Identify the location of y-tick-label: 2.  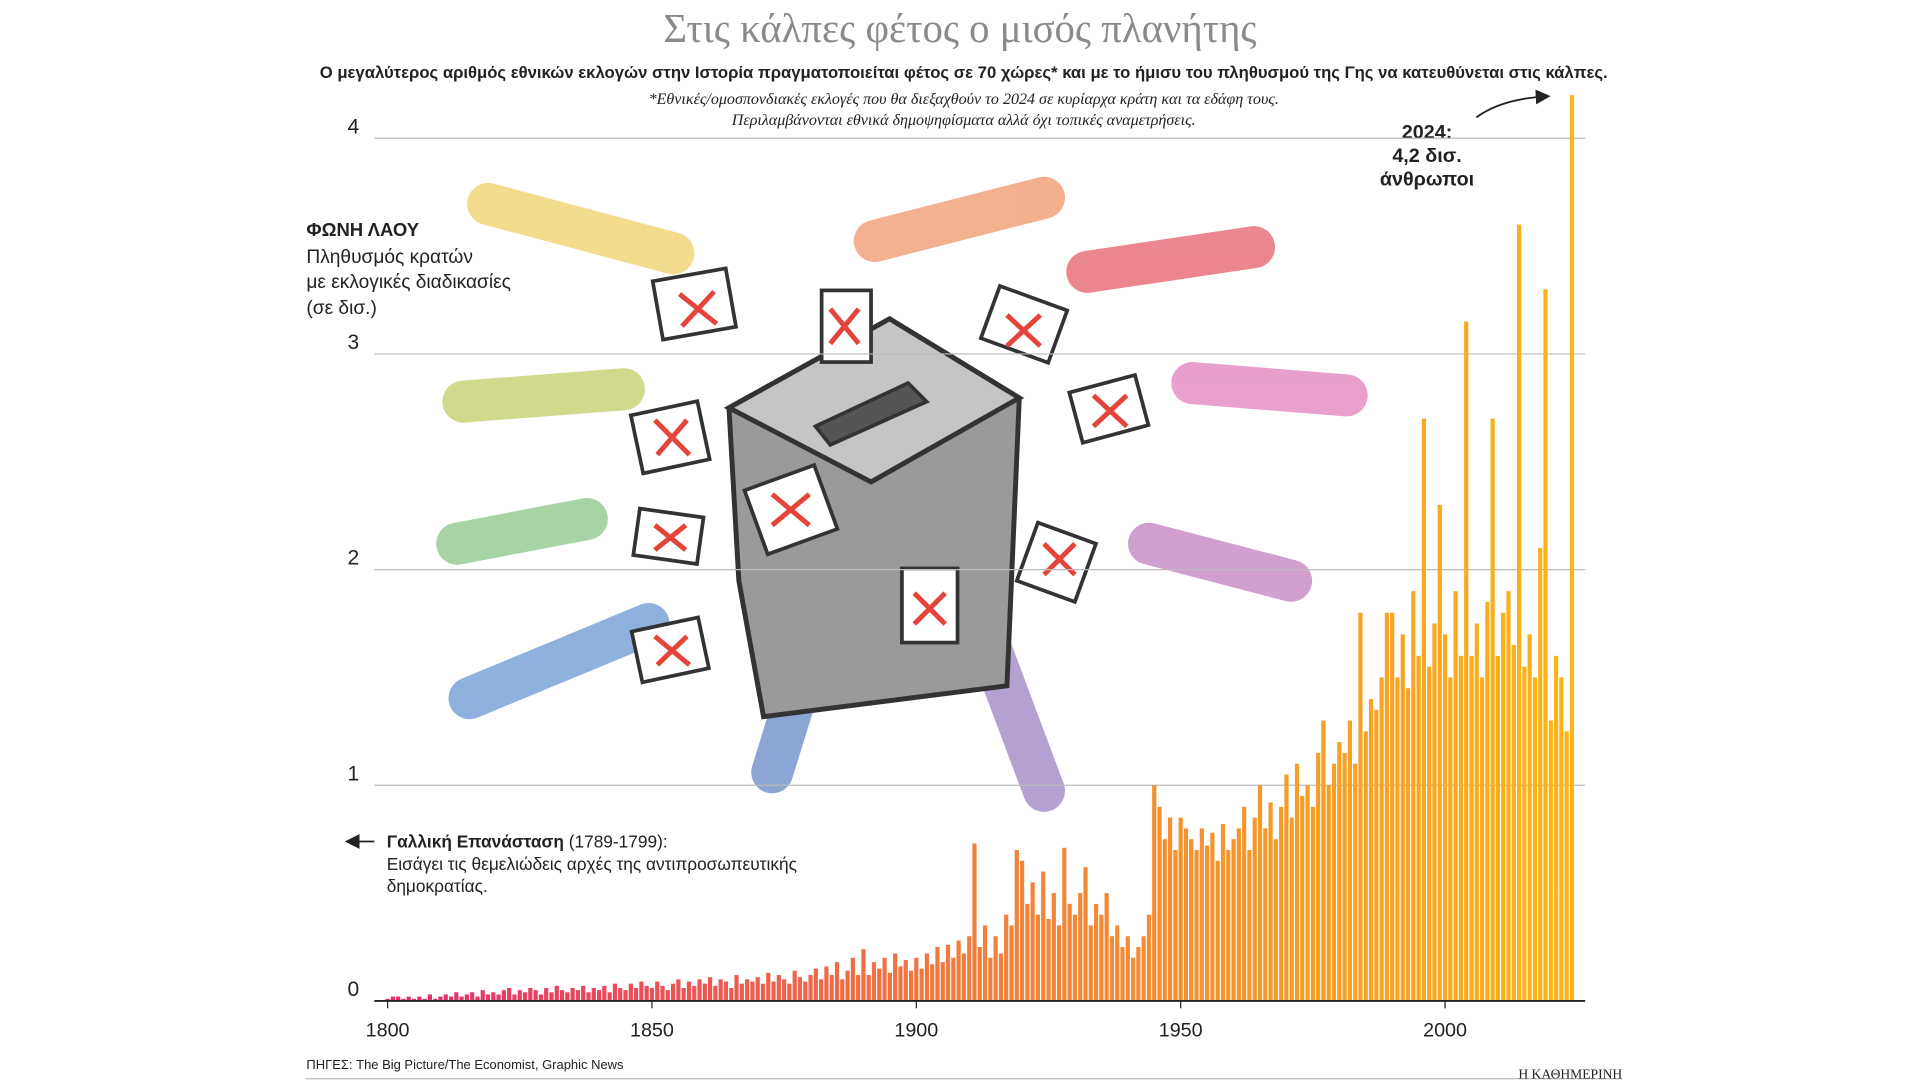
(354, 558).